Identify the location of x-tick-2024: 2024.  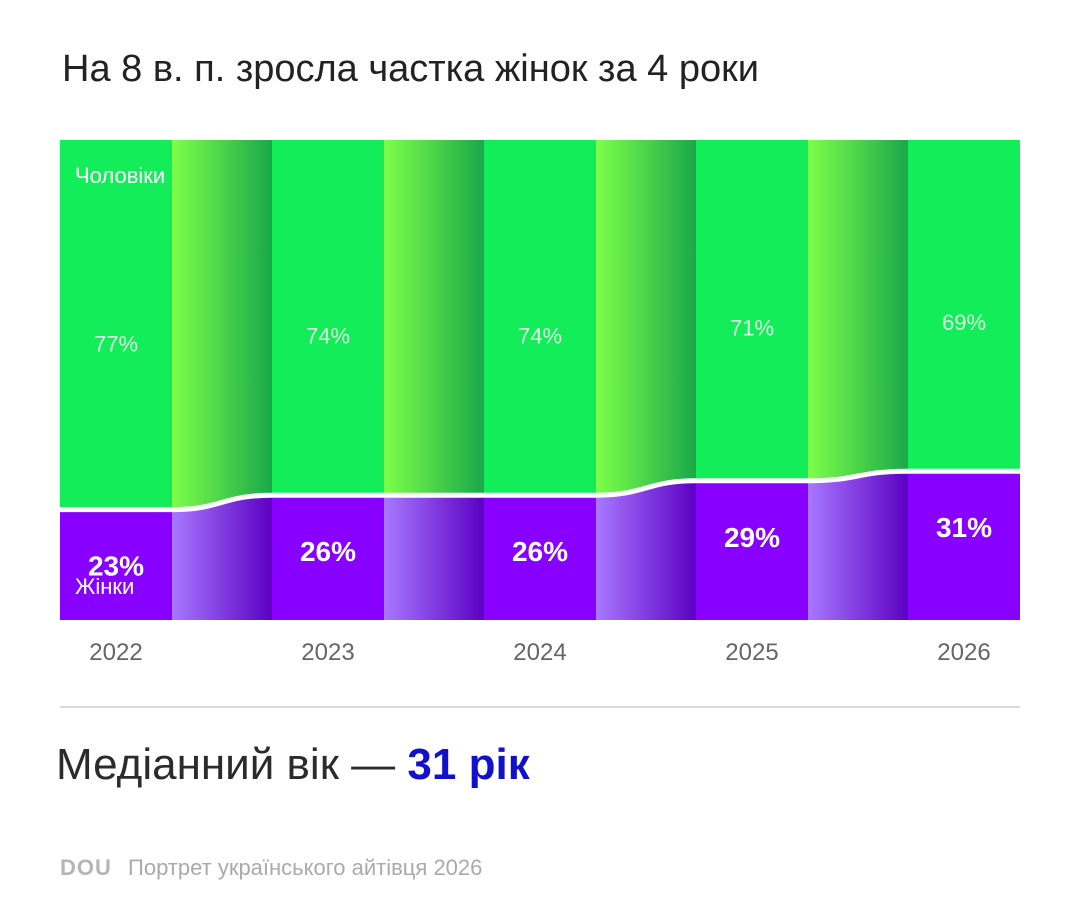
(539, 652).